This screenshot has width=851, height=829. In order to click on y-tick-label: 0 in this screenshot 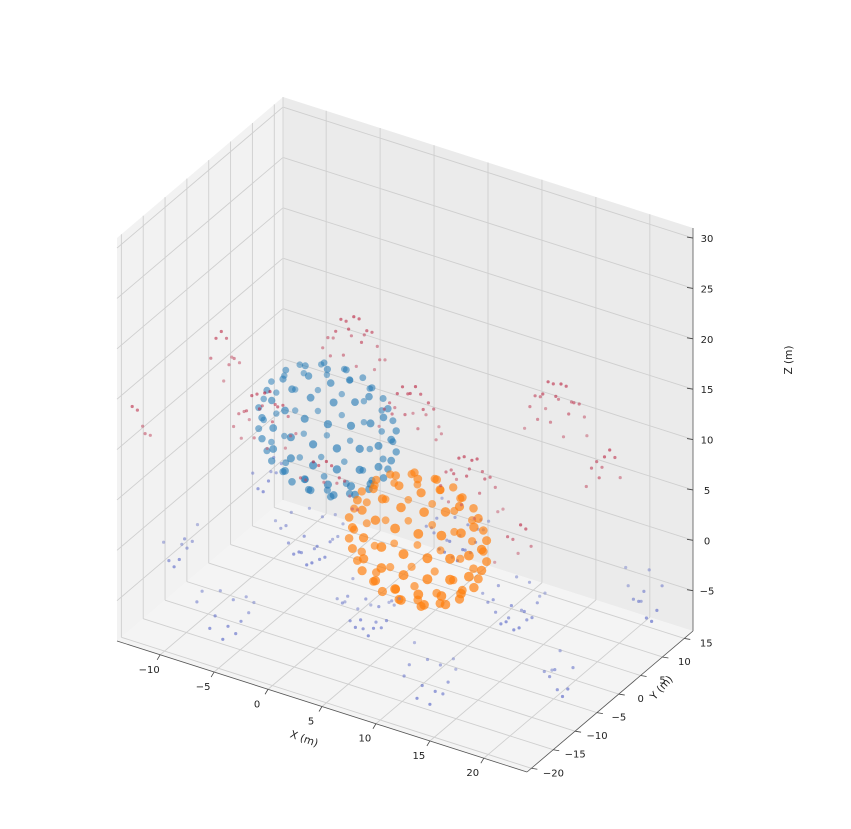, I will do `click(641, 699)`.